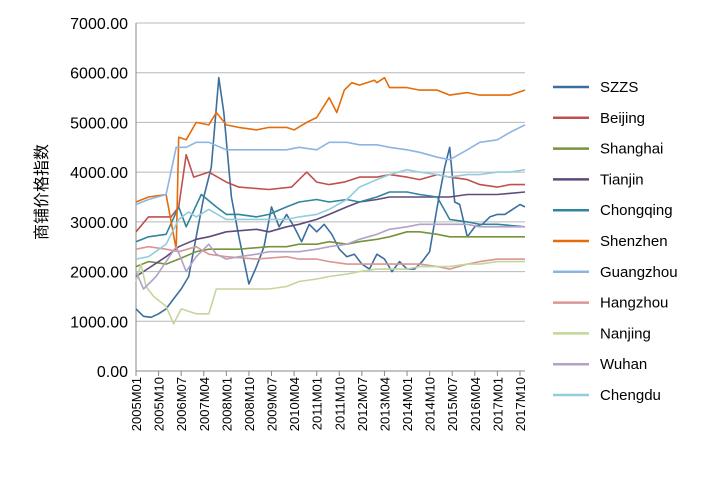 Image resolution: width=711 pixels, height=482 pixels. Describe the element at coordinates (623, 364) in the screenshot. I see `legend-label: Wuhan` at that location.